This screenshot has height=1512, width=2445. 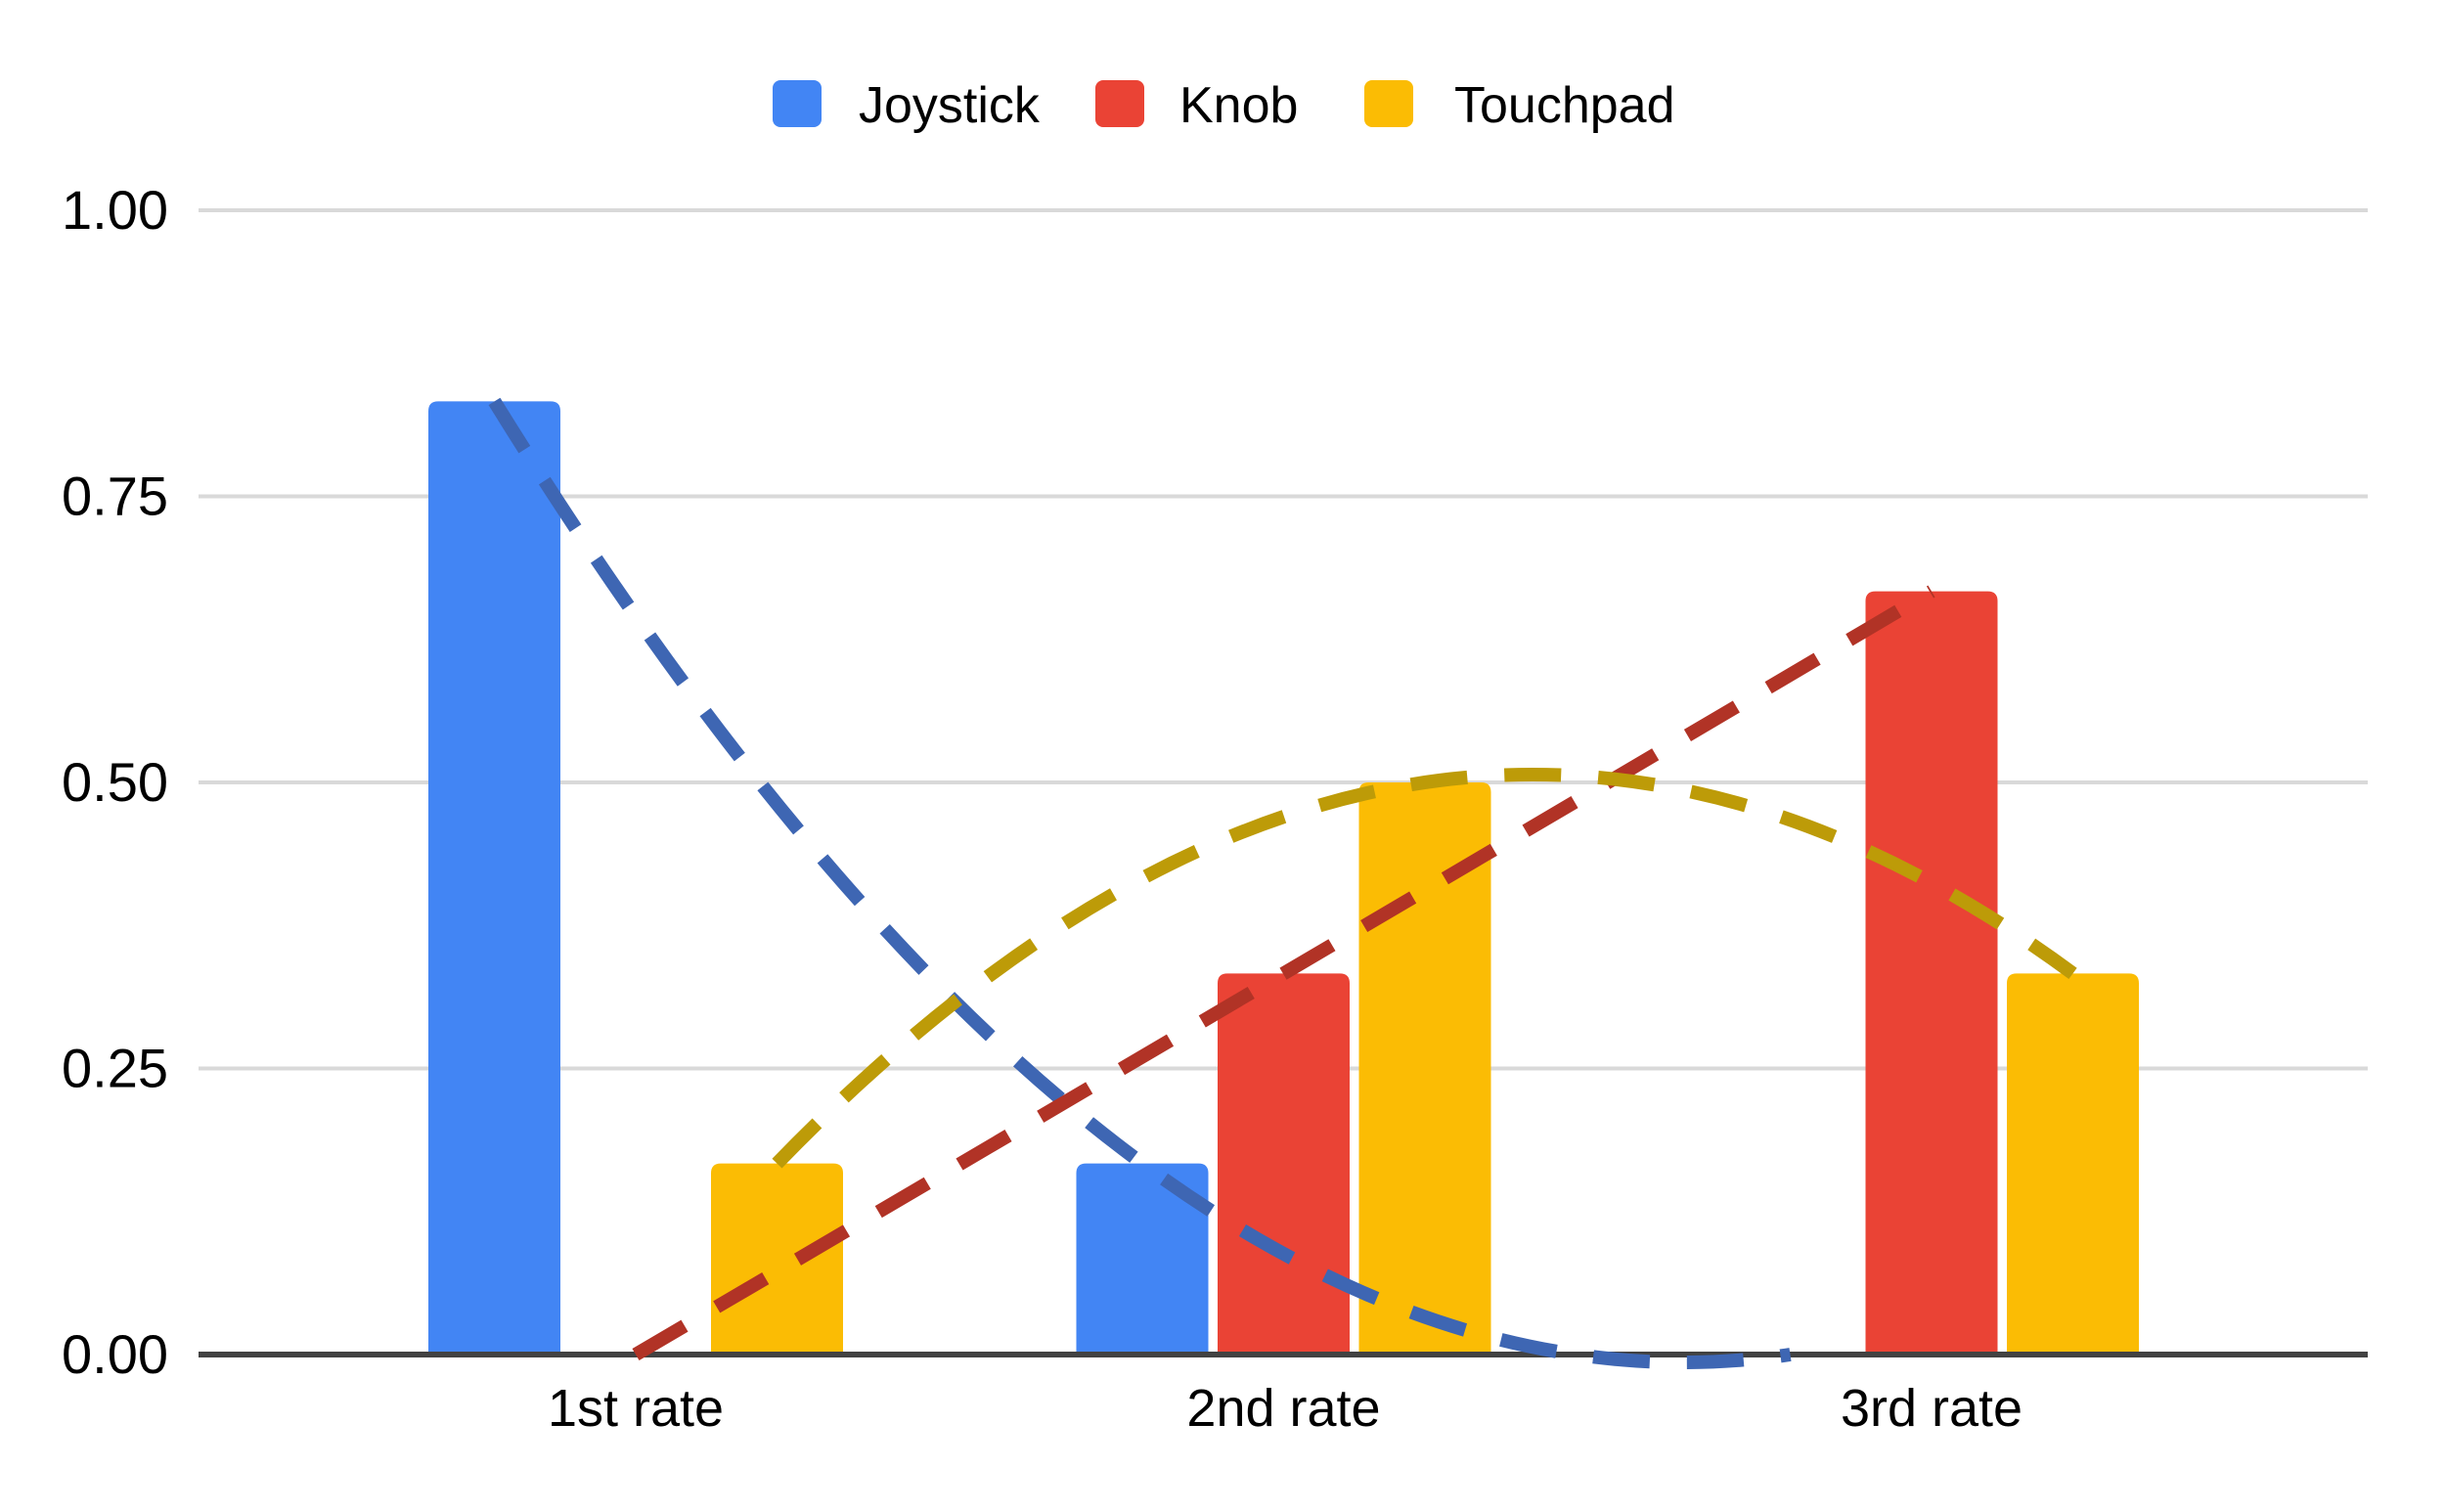 What do you see at coordinates (1388, 104) in the screenshot?
I see `legend-swatch-touchpad` at bounding box center [1388, 104].